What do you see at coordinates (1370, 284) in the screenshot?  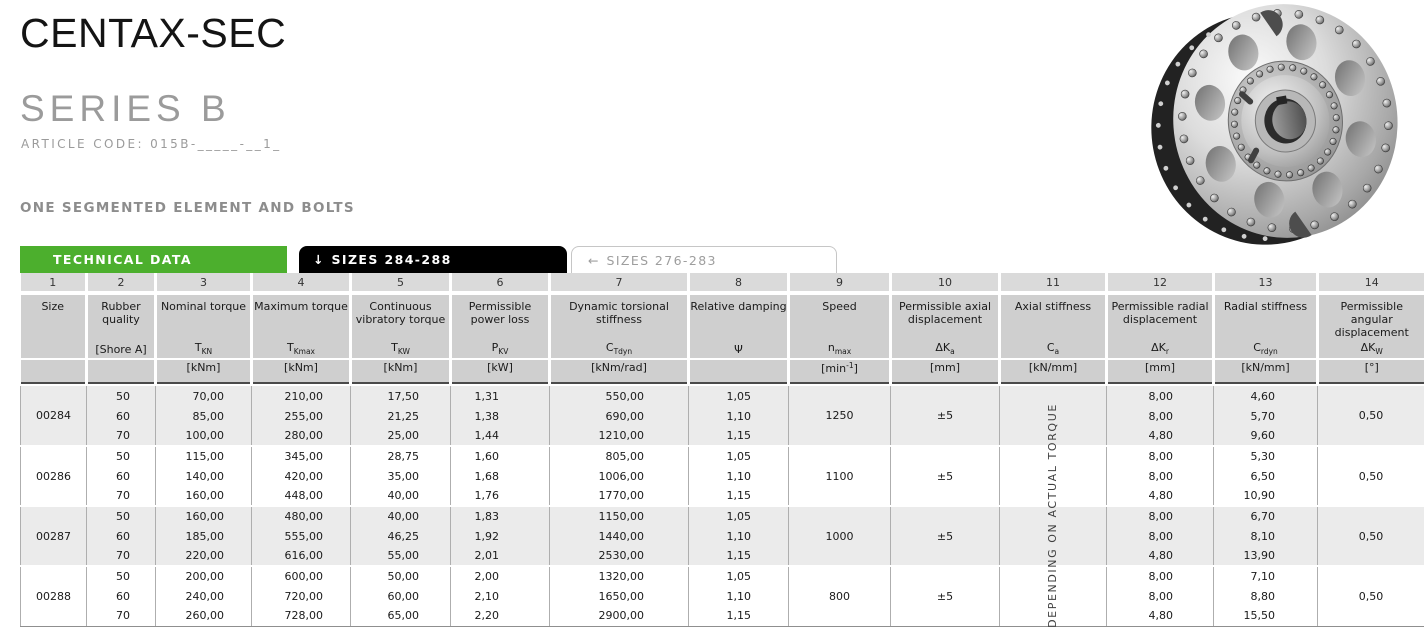 I see `column-number: 14` at bounding box center [1370, 284].